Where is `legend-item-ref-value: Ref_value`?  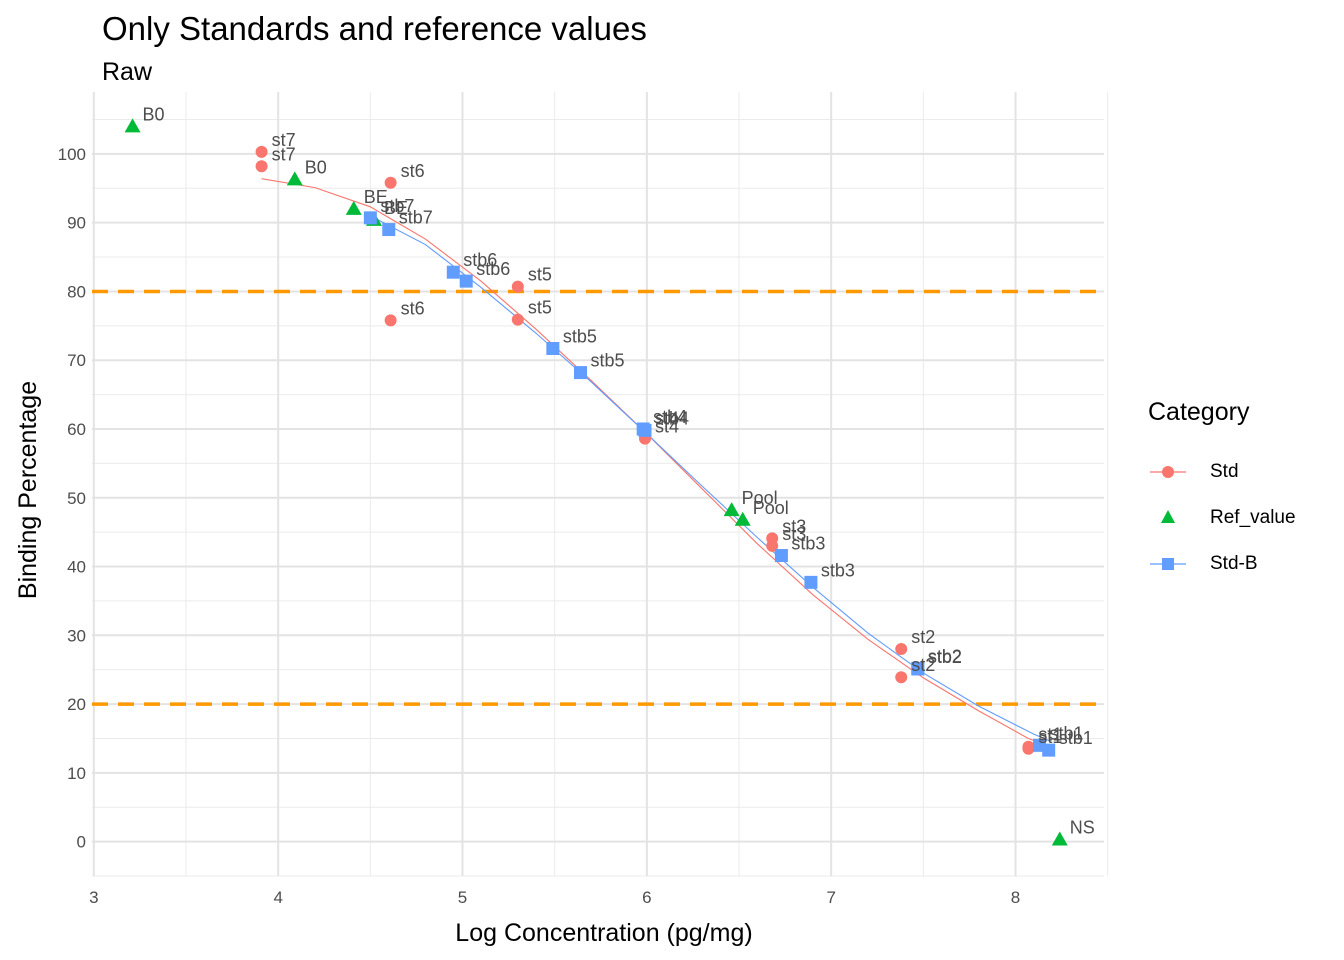 legend-item-ref-value: Ref_value is located at coordinates (1222, 518).